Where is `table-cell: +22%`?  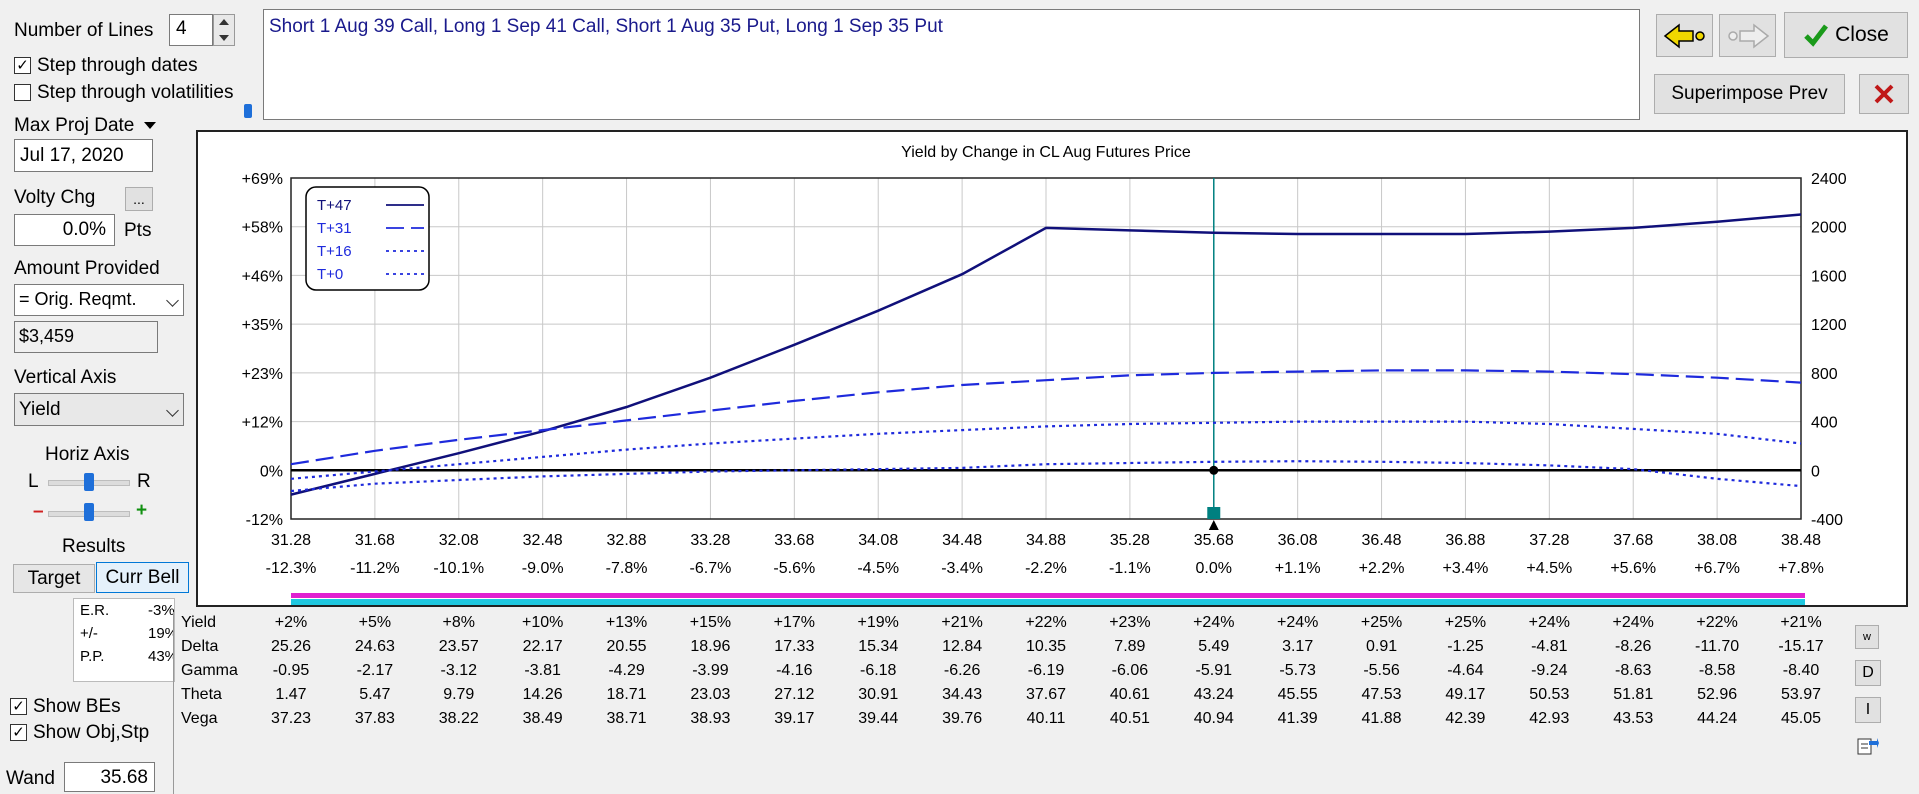 table-cell: +22% is located at coordinates (1046, 622).